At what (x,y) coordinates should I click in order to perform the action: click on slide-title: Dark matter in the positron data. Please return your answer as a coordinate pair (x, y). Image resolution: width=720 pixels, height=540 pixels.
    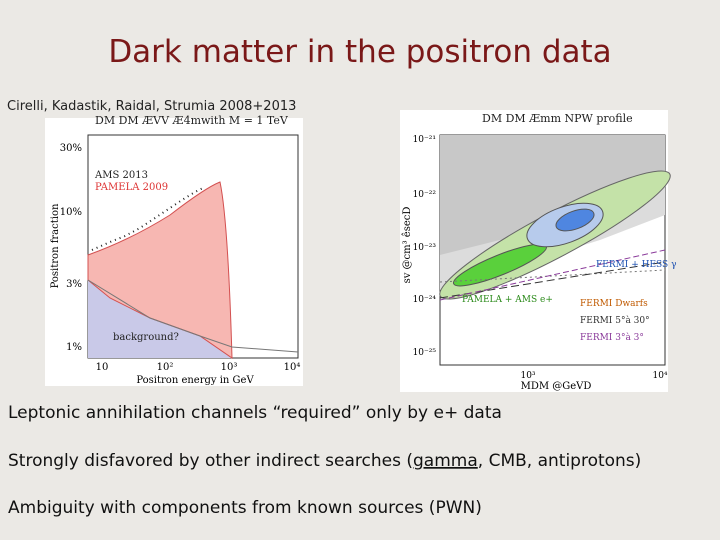
    Looking at the image, I should click on (359, 52).